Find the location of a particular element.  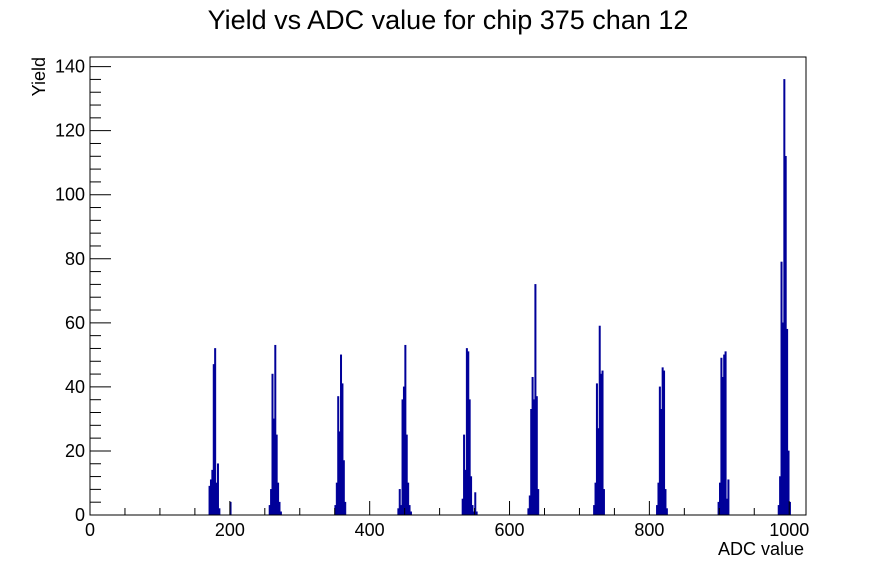

x-tick-label: 400 is located at coordinates (370, 530).